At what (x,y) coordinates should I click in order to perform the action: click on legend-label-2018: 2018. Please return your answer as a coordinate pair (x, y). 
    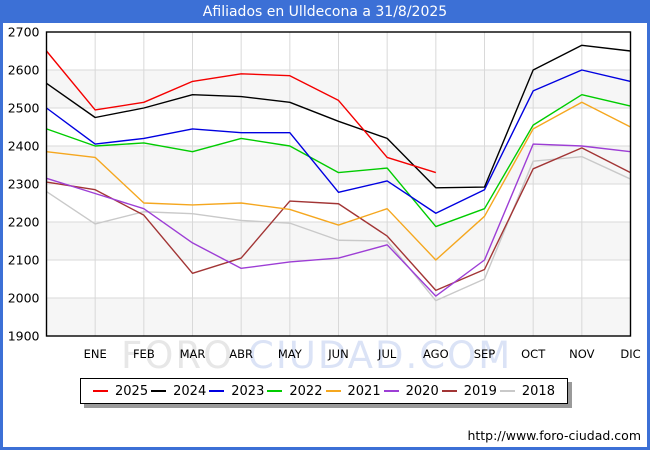
    Looking at the image, I should click on (538, 391).